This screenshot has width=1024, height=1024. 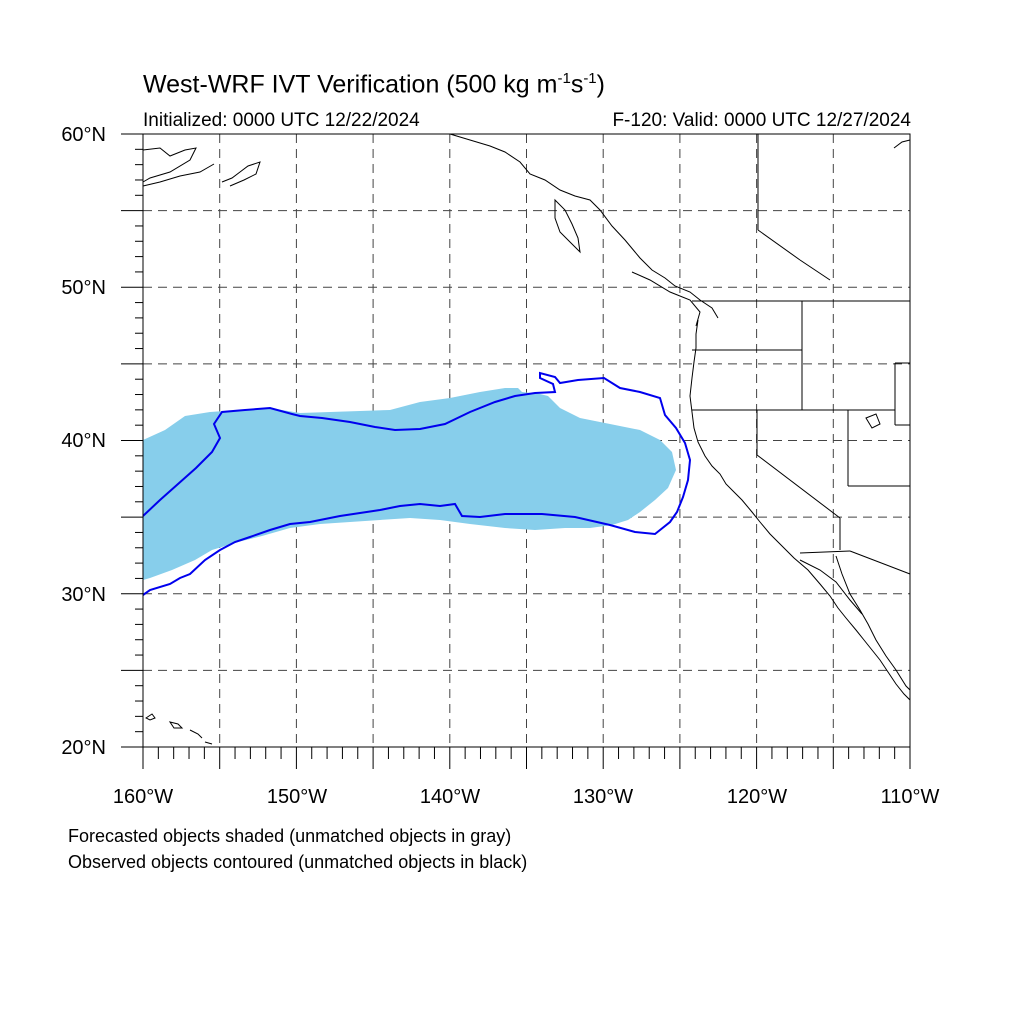 What do you see at coordinates (910, 797) in the screenshot?
I see `lon-label-110w: 110°W` at bounding box center [910, 797].